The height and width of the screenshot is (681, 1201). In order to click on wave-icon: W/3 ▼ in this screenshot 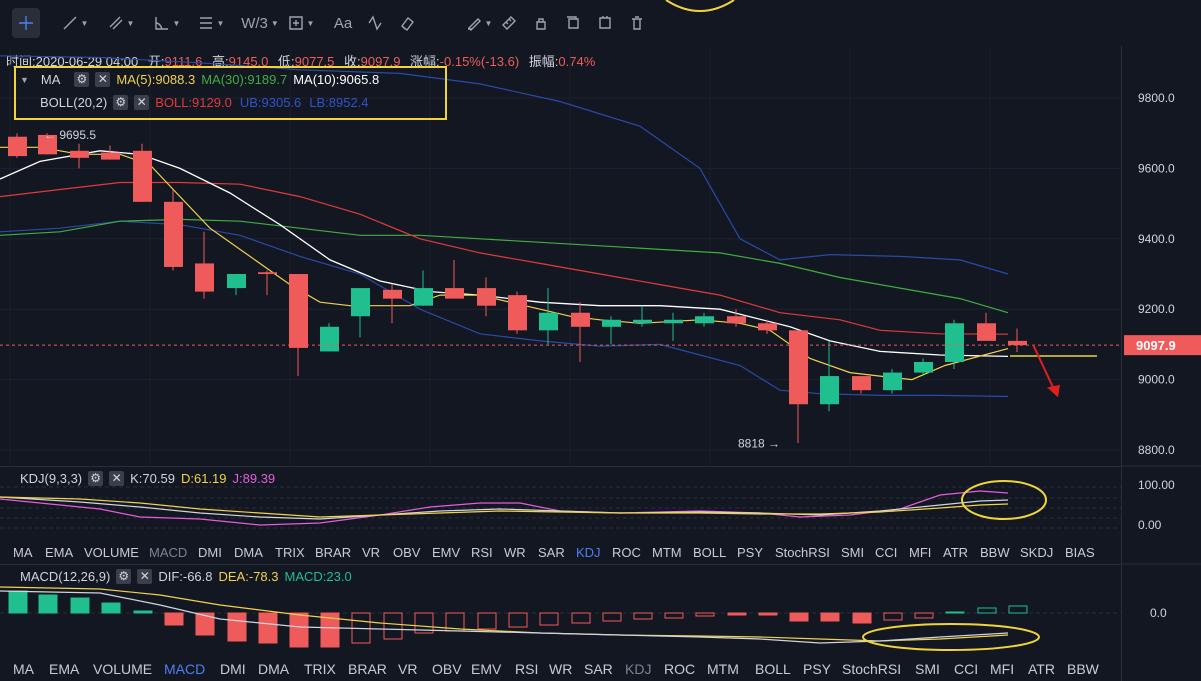, I will do `click(260, 23)`.